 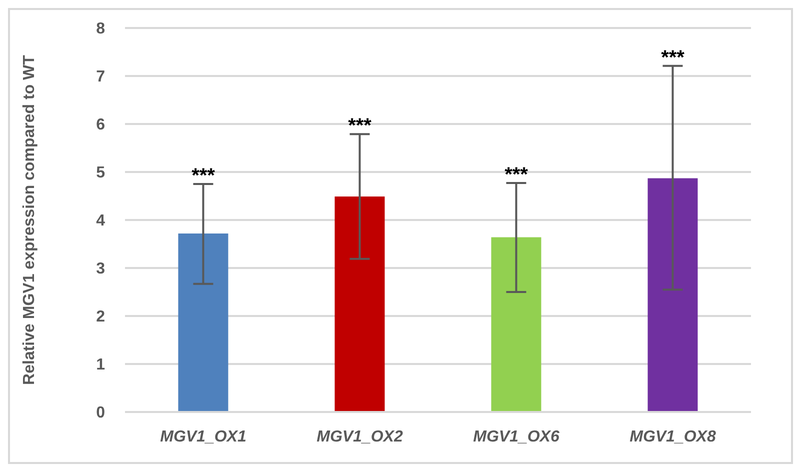 I want to click on y-tick-label: 5, so click(x=101, y=173).